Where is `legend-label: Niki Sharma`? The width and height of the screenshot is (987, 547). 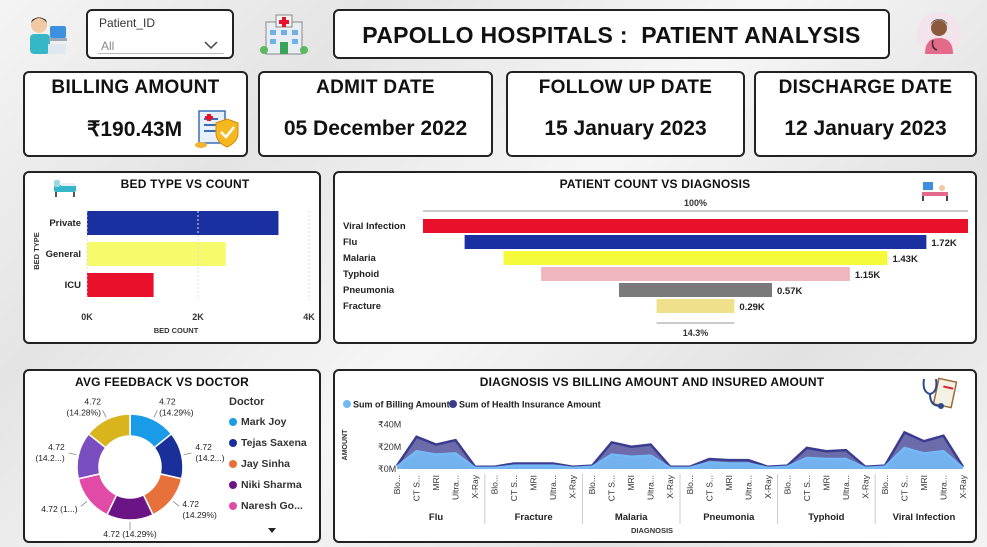 legend-label: Niki Sharma is located at coordinates (271, 485).